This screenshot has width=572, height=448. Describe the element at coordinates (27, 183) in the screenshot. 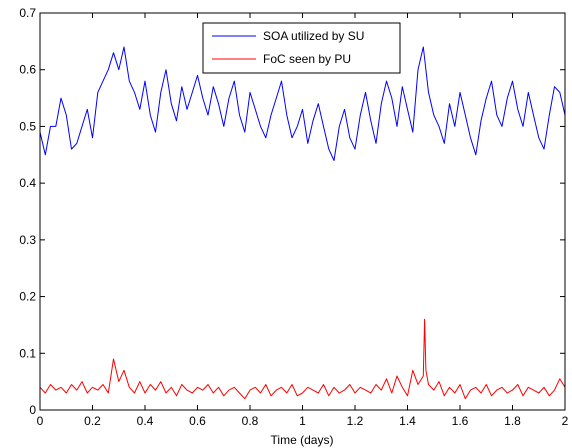

I see `y-tick-label: 0.4` at that location.